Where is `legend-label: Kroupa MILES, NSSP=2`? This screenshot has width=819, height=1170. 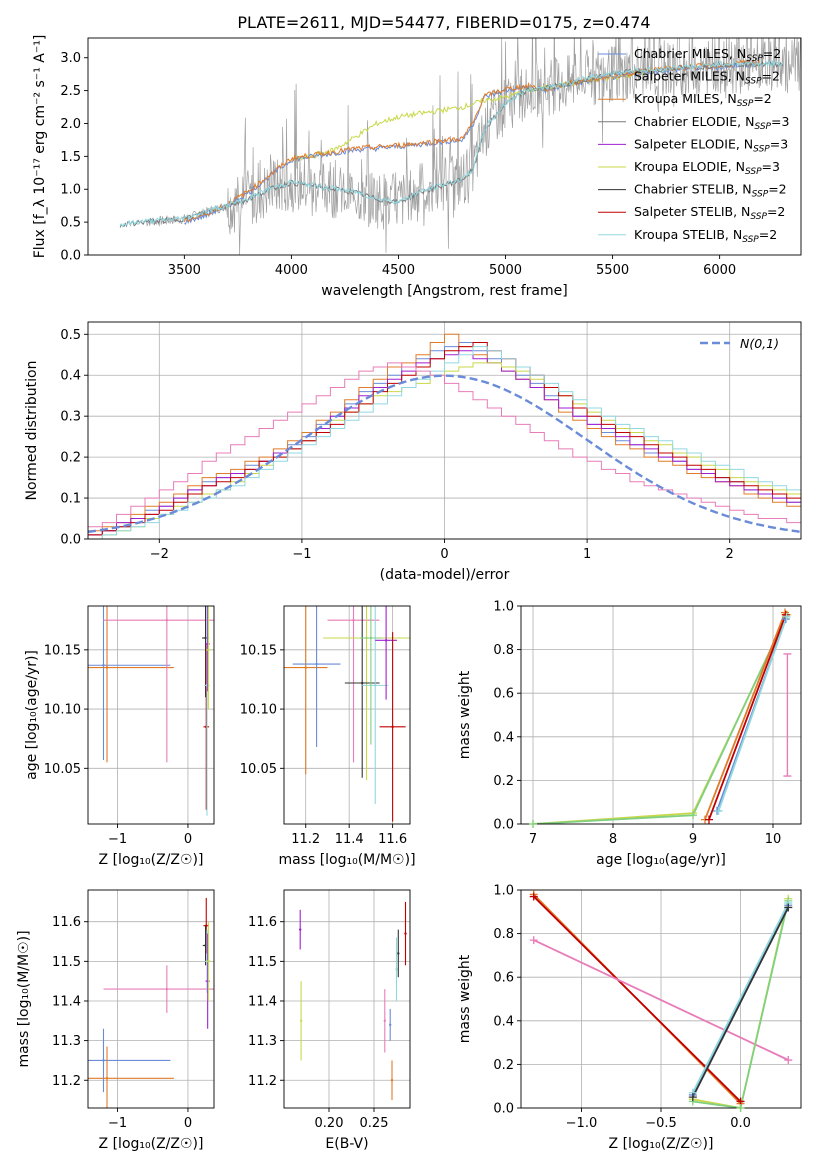
legend-label: Kroupa MILES, NSSP=2 is located at coordinates (703, 100).